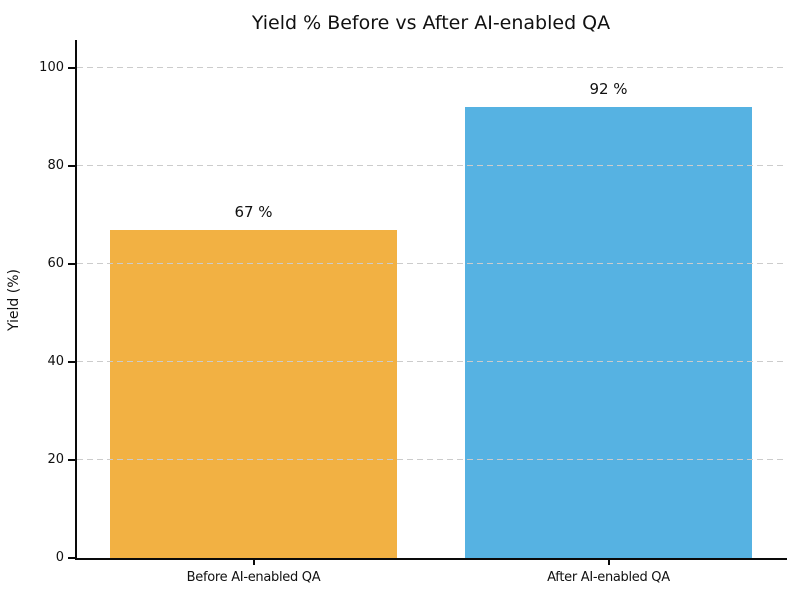 The image size is (800, 600). What do you see at coordinates (55, 263) in the screenshot?
I see `y-tick-label: 60` at bounding box center [55, 263].